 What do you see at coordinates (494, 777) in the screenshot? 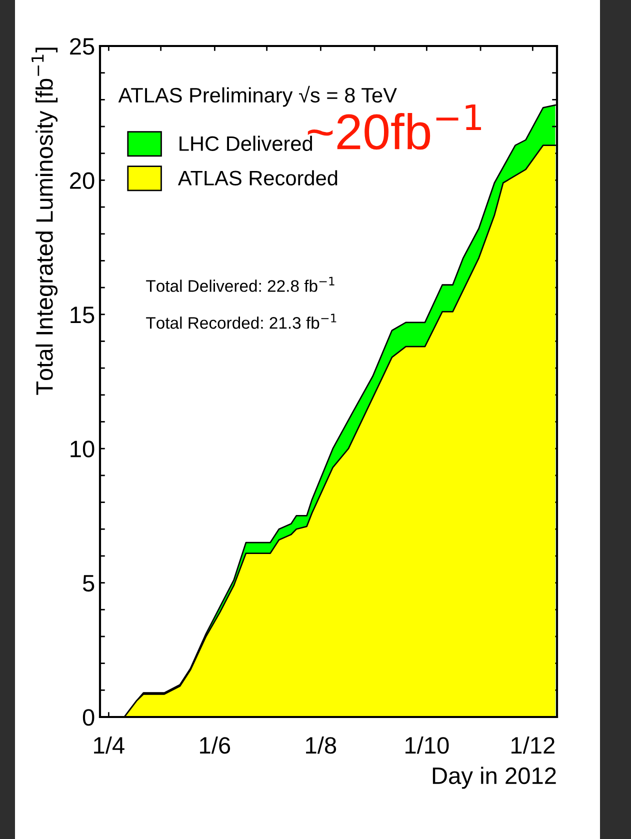
I see `x-axis-title: Day in 2012` at bounding box center [494, 777].